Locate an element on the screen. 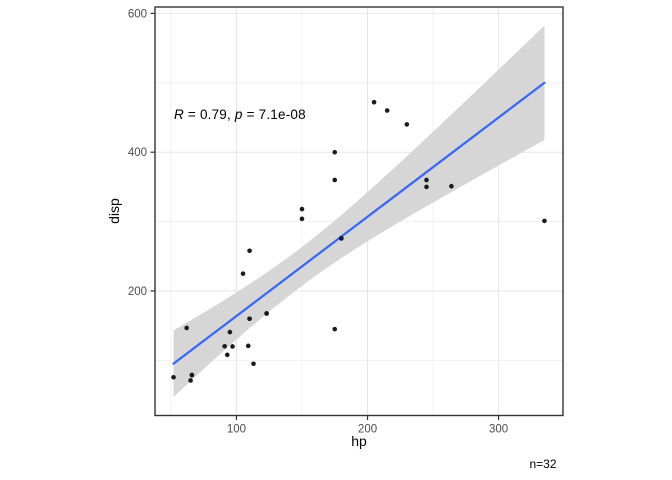 The image size is (672, 480). correlation-annotation: R = 0.79, p = 7.1e-08 is located at coordinates (240, 114).